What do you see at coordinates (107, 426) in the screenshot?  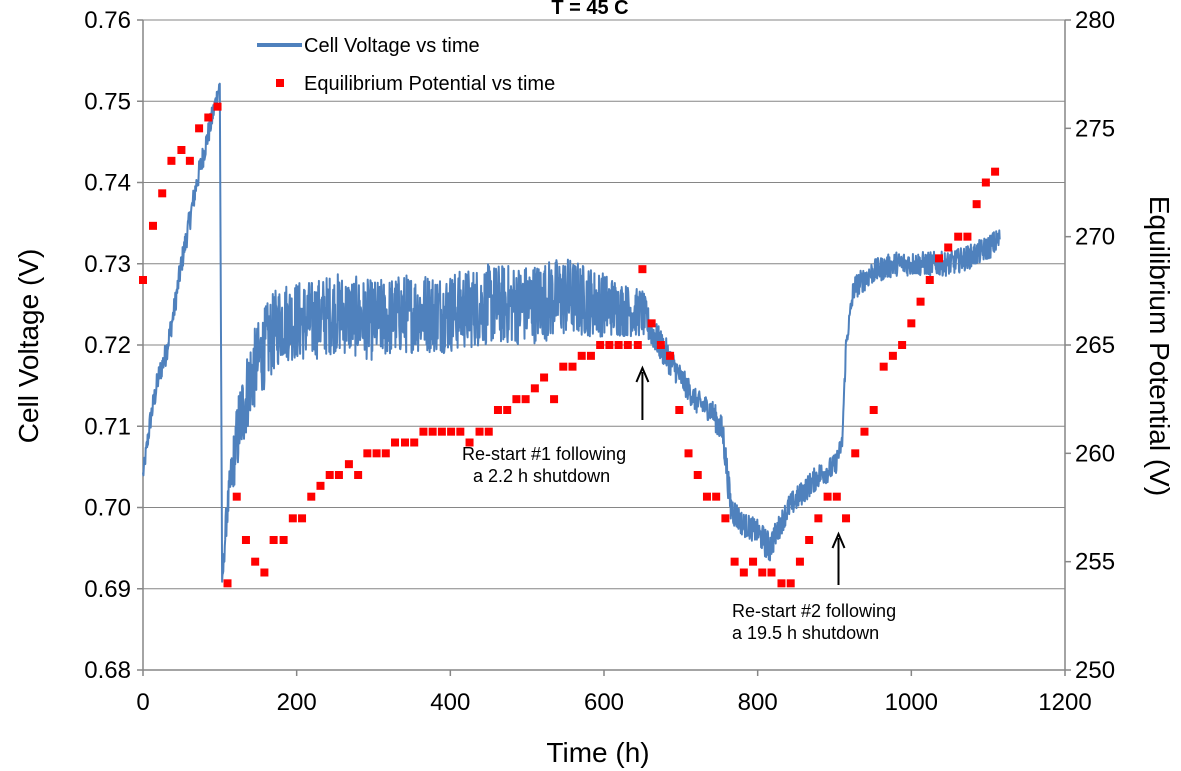 I see `y-tick-label: 0.71` at bounding box center [107, 426].